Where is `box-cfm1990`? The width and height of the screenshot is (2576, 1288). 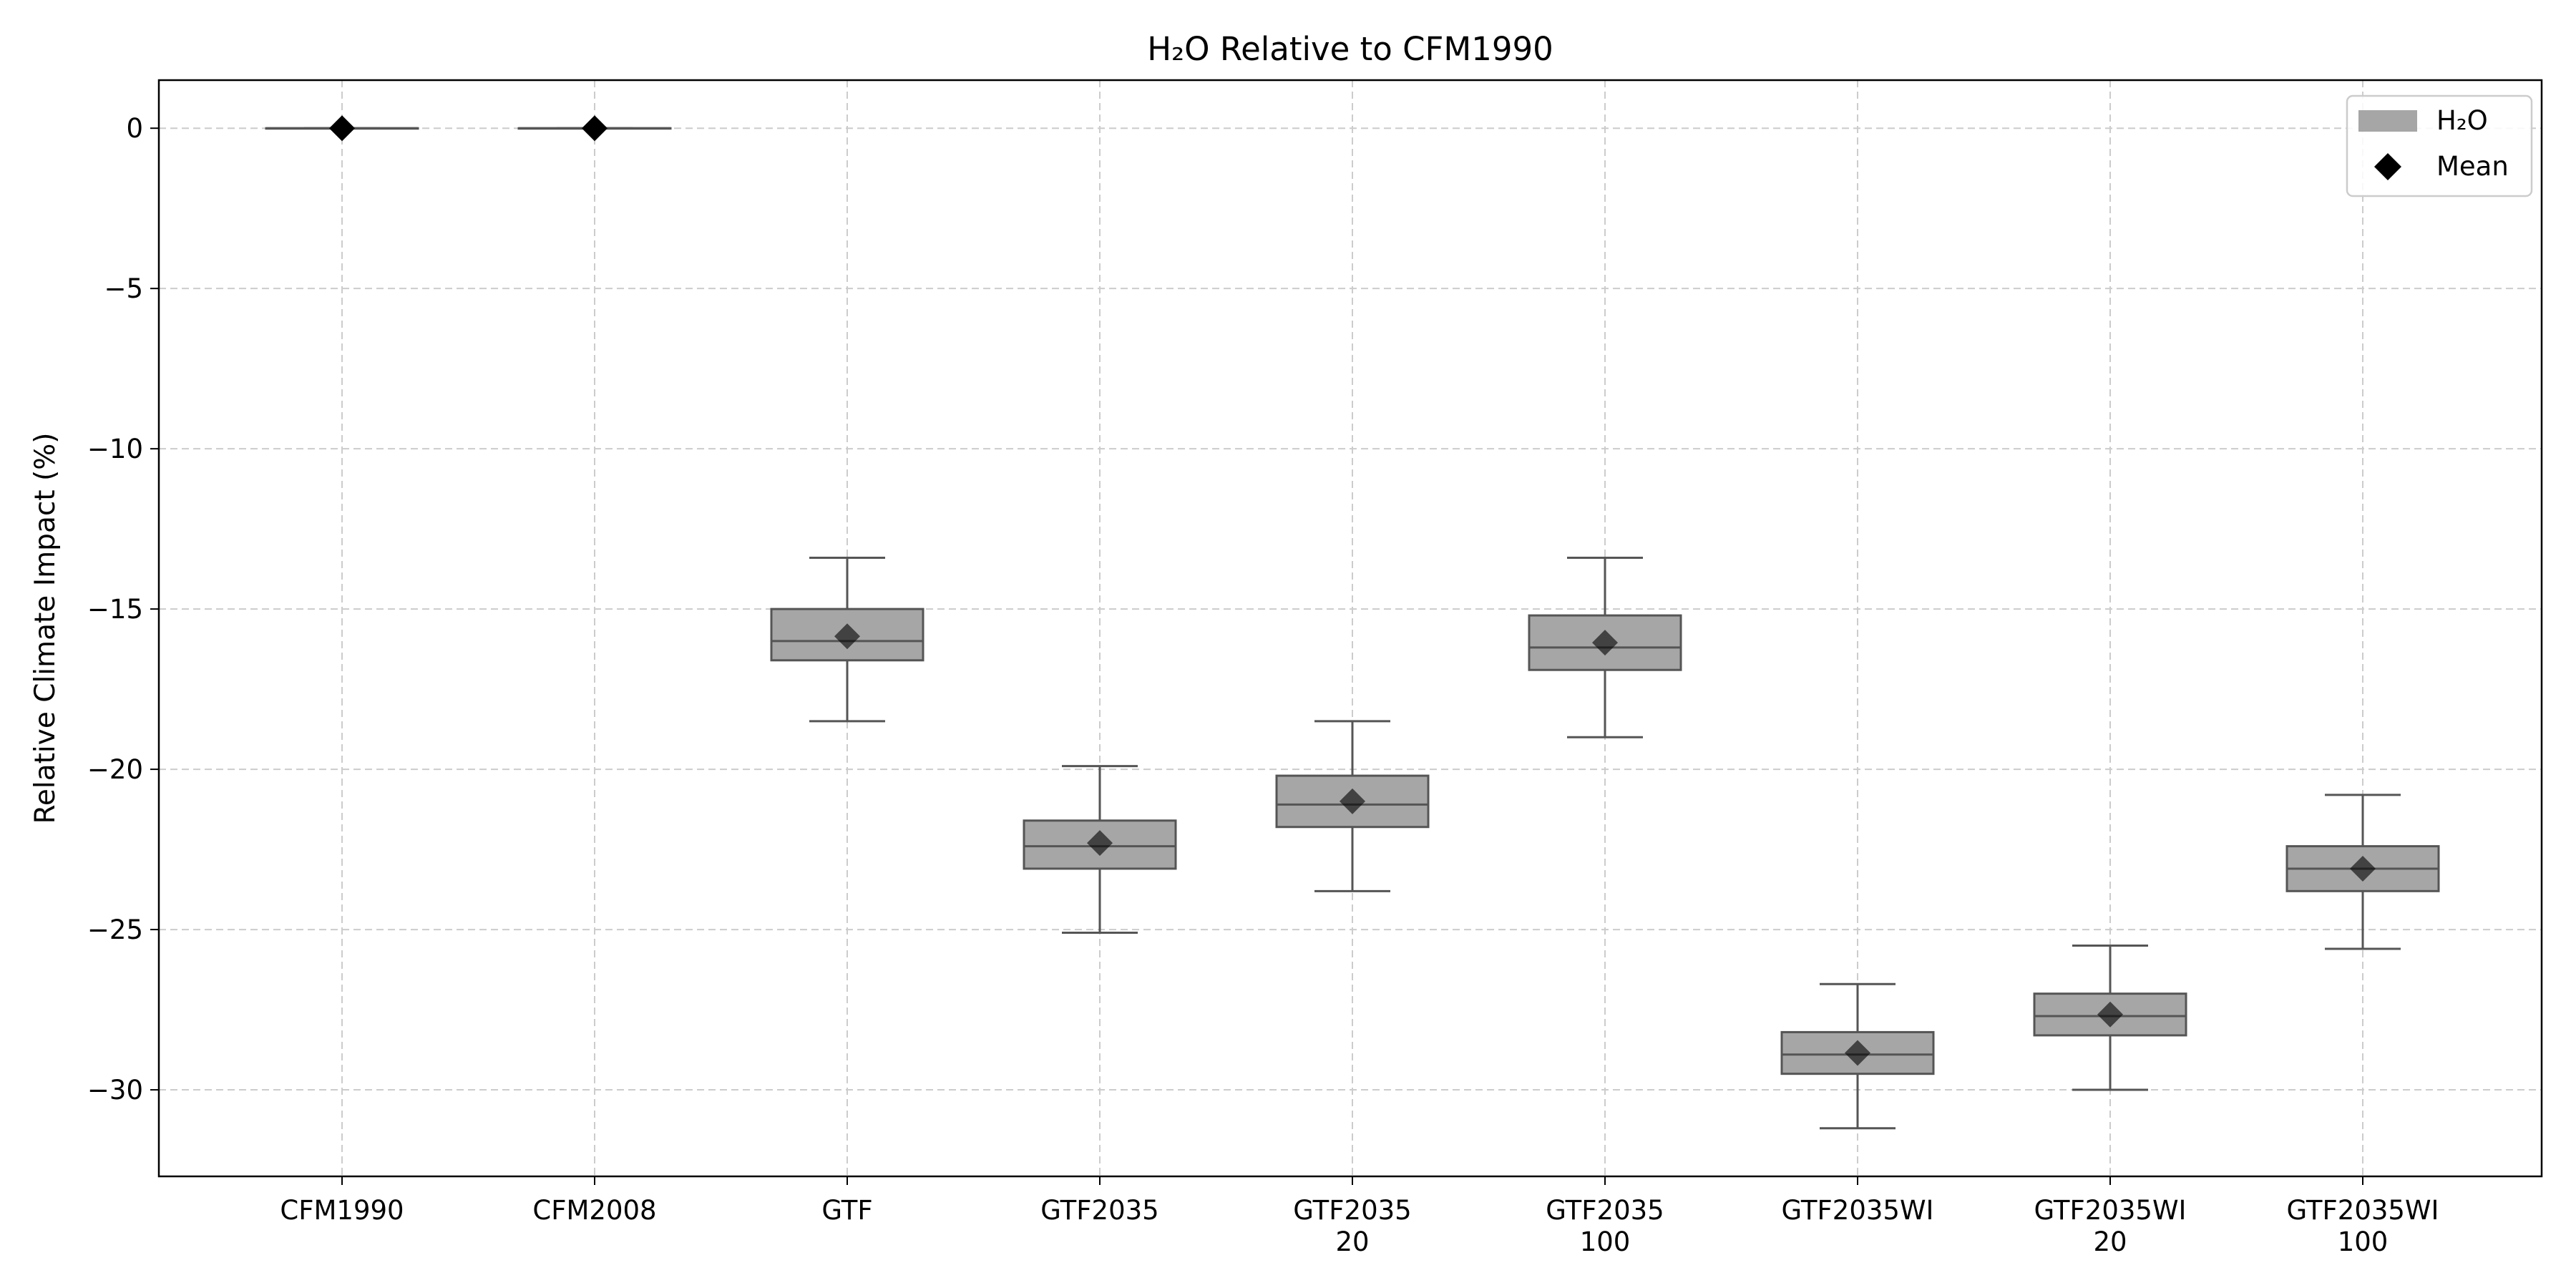
box-cfm1990 is located at coordinates (342, 128).